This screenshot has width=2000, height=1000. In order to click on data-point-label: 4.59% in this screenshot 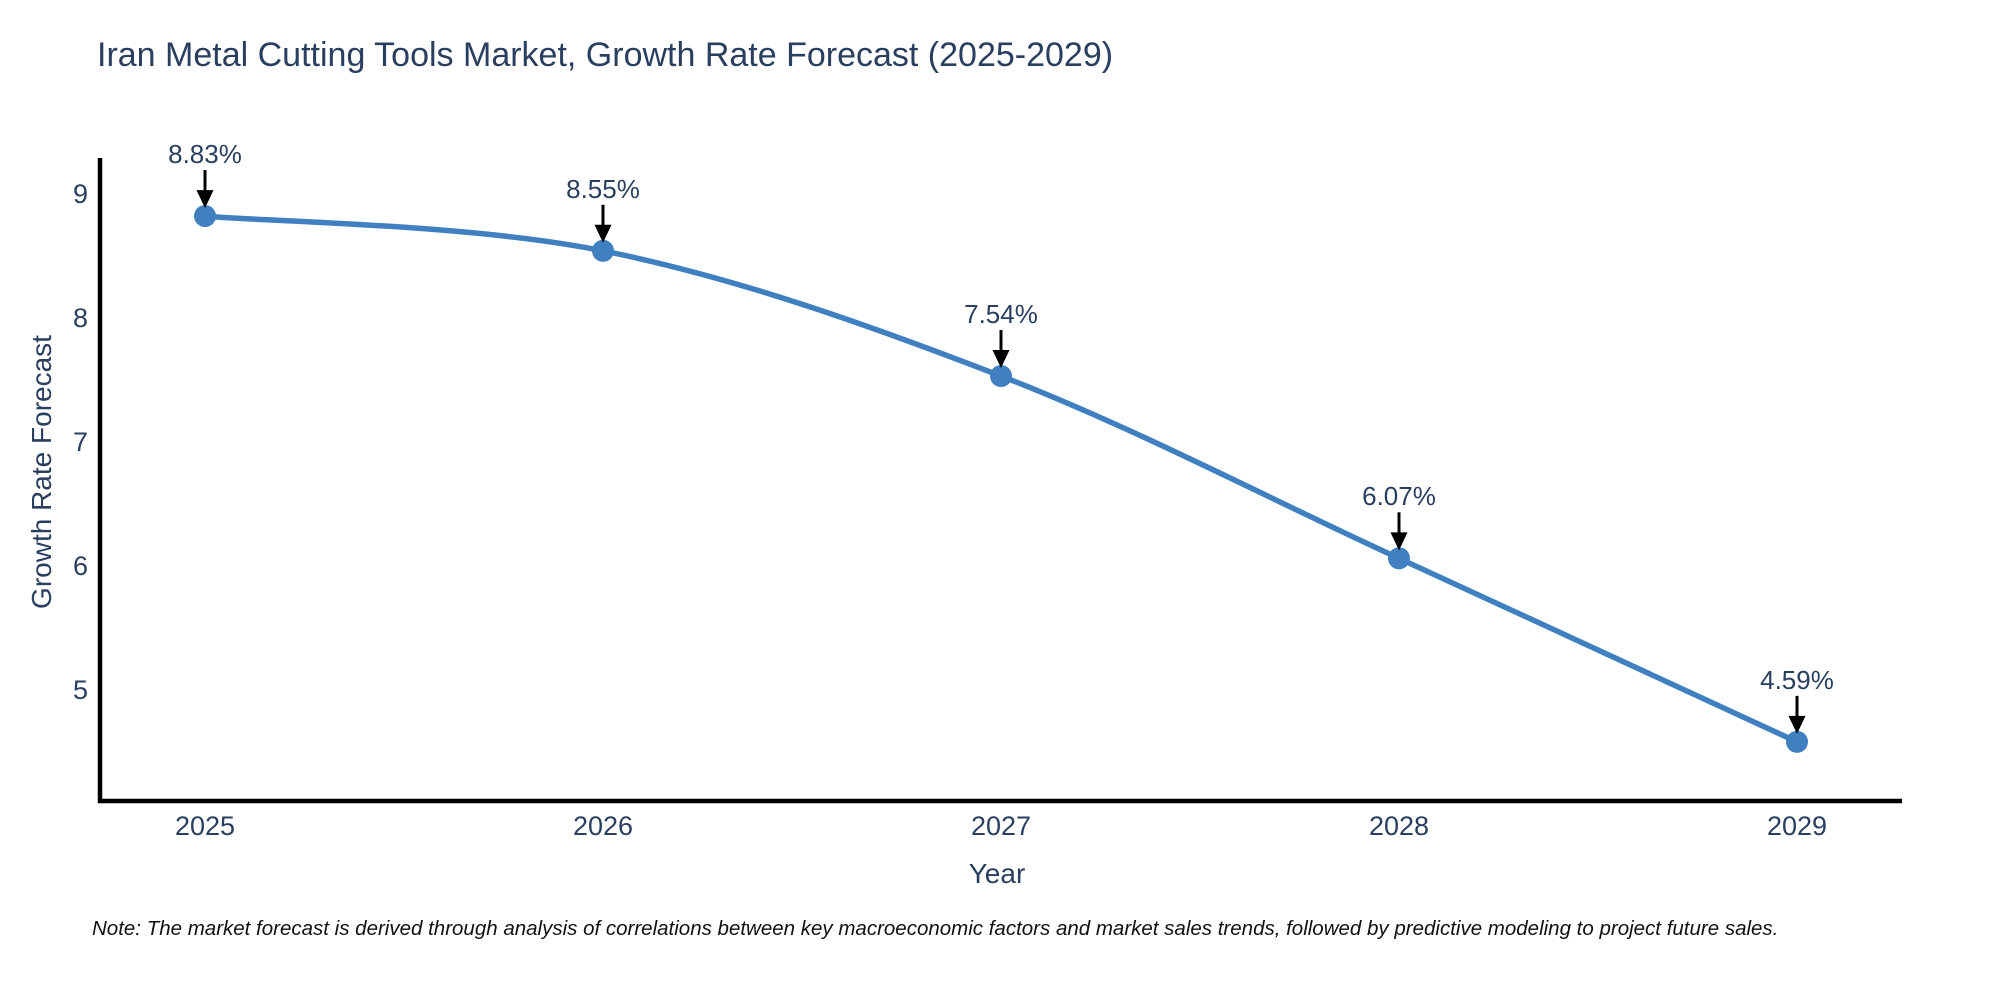, I will do `click(1797, 679)`.